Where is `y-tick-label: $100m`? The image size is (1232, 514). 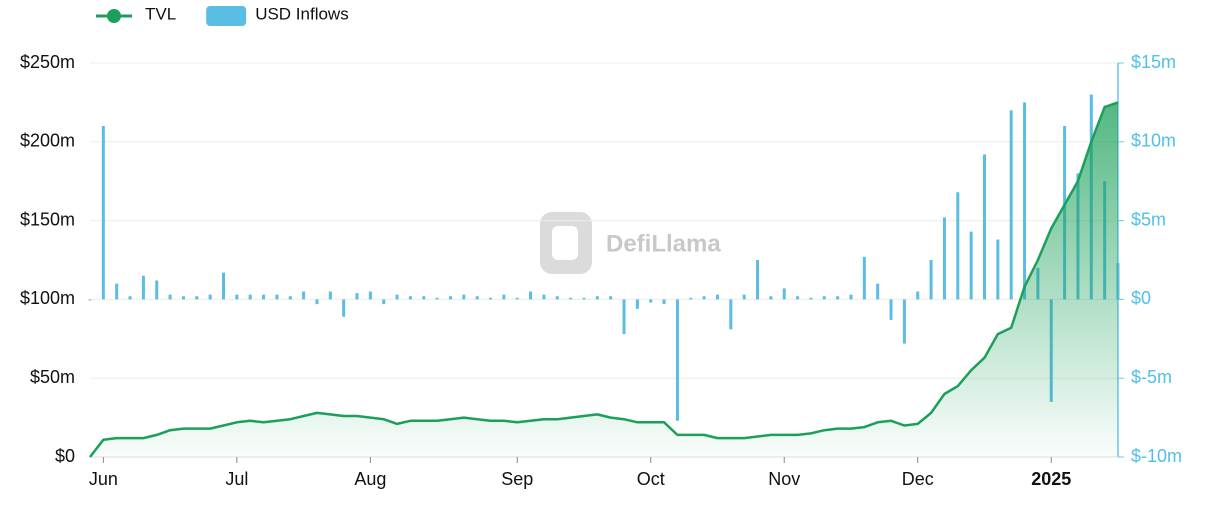
y-tick-label: $100m is located at coordinates (47, 298).